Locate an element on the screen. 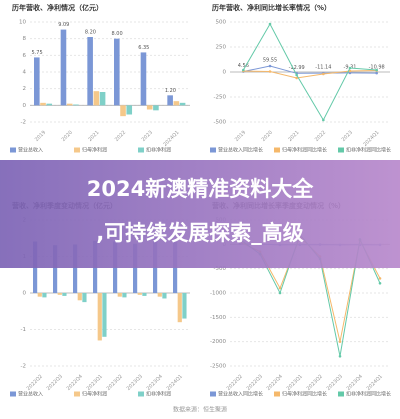 The image size is (400, 419). source: 数据来源：恒生聚源 is located at coordinates (200, 410).